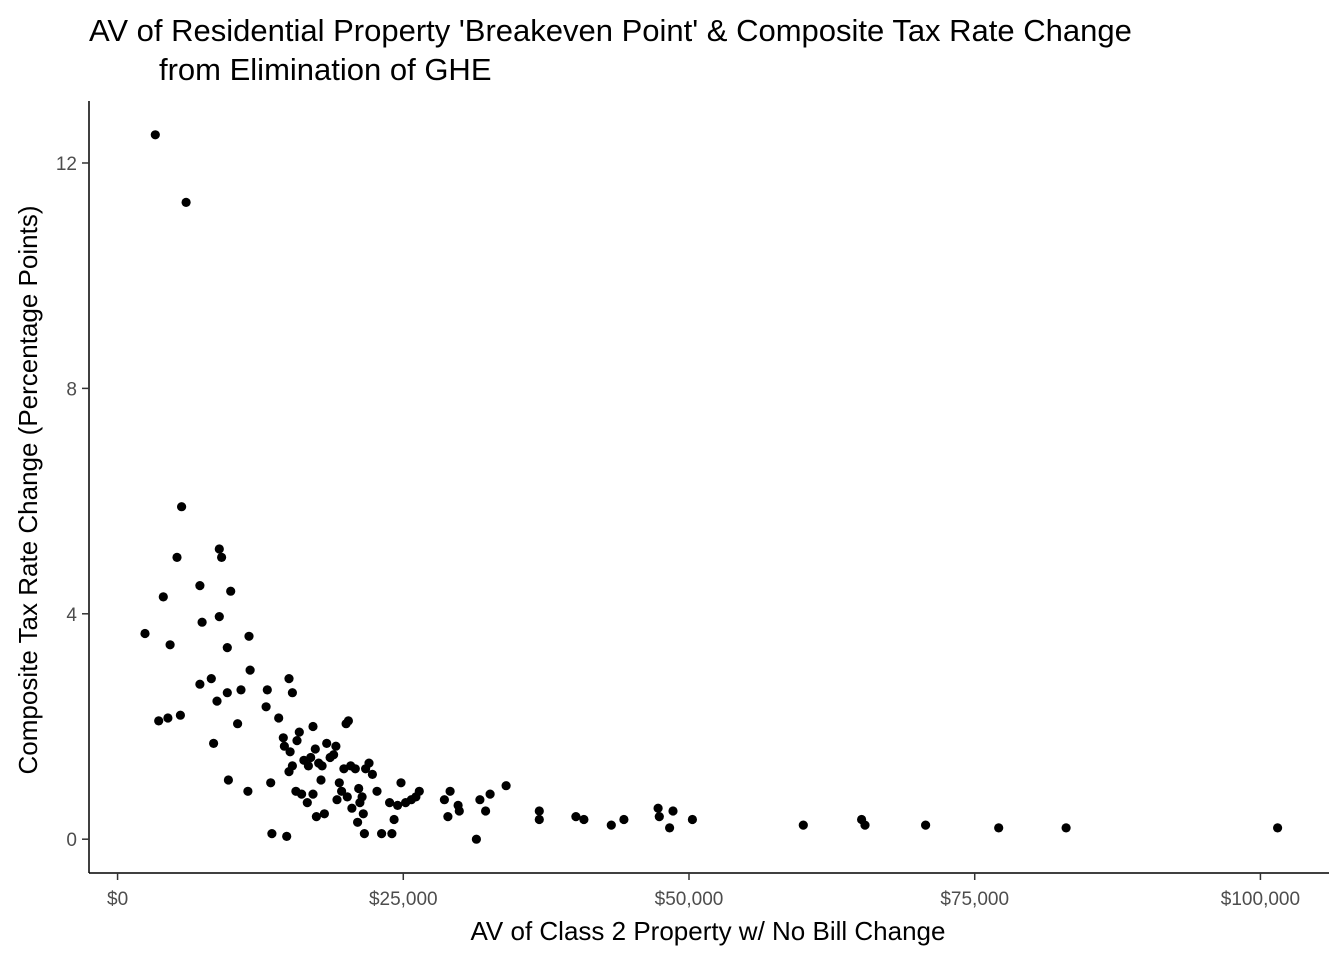 This screenshot has width=1344, height=960. What do you see at coordinates (71, 389) in the screenshot?
I see `y-tick-label-2: 8` at bounding box center [71, 389].